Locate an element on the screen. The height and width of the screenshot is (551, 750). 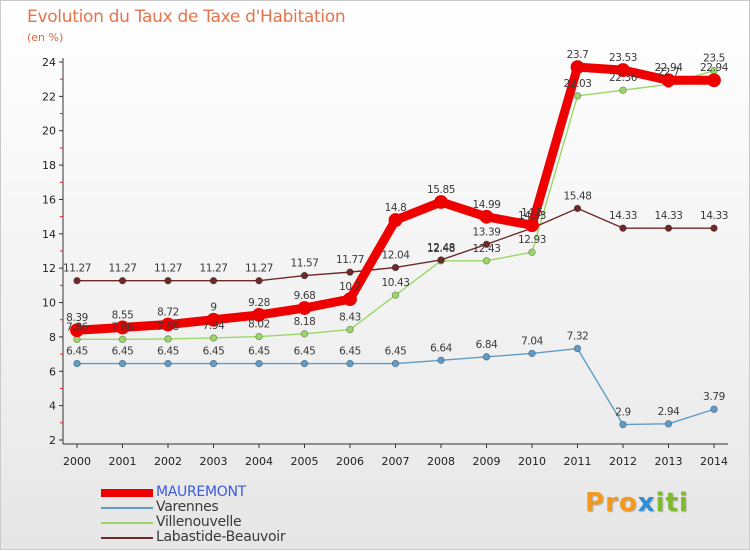
x-tick-label: 2002 is located at coordinates (168, 461).